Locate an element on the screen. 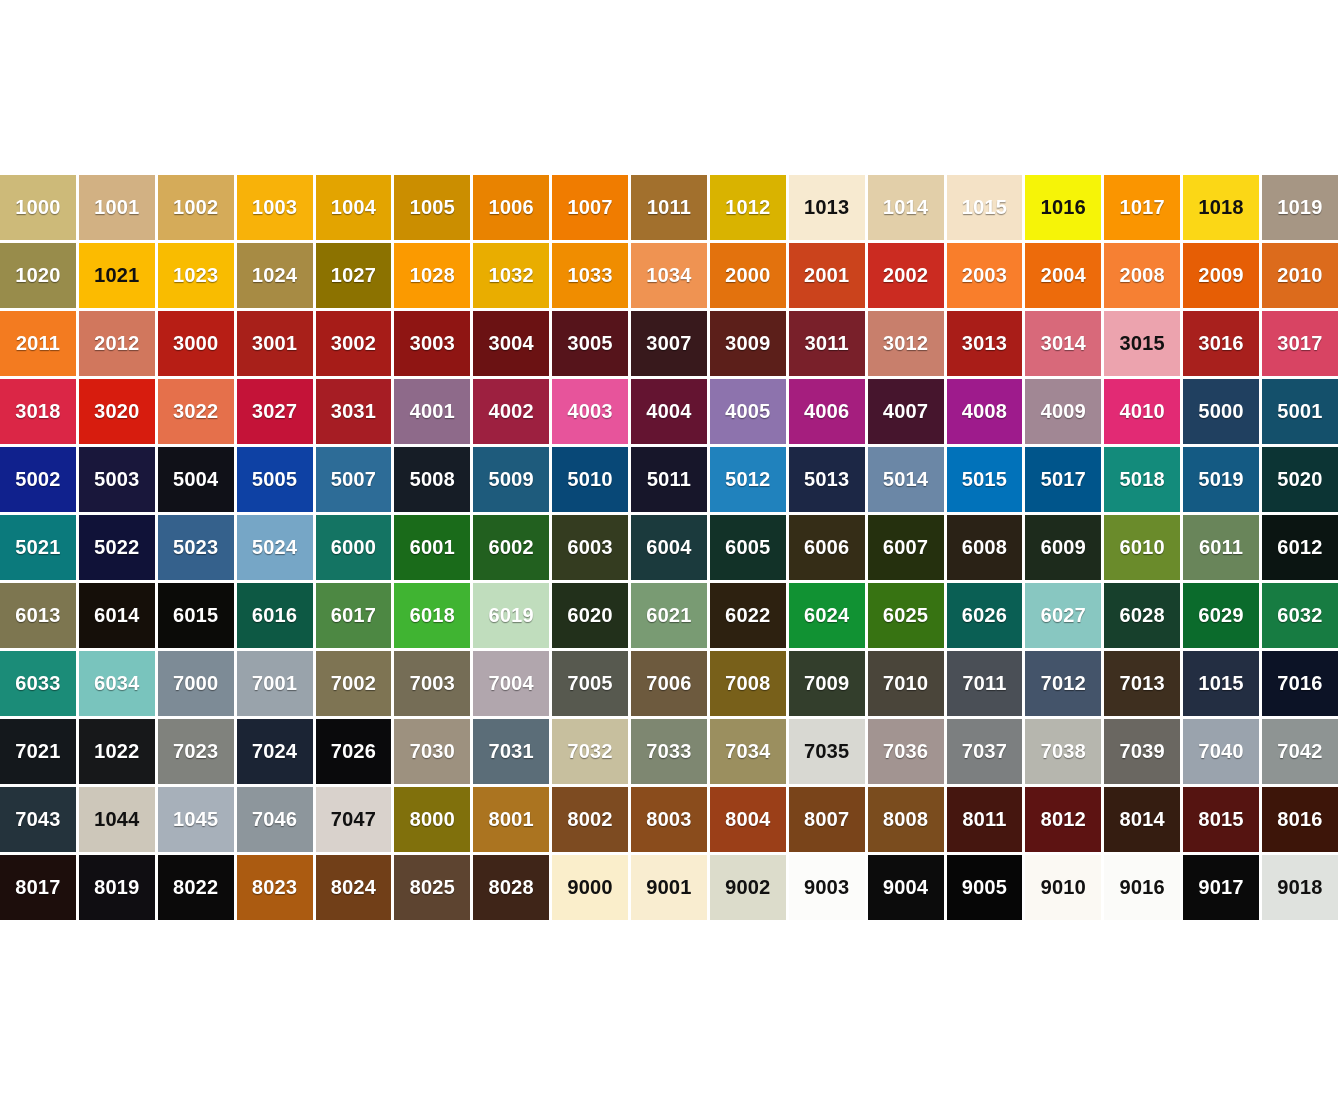  colour-swatch-7008: 7008 is located at coordinates (747, 683).